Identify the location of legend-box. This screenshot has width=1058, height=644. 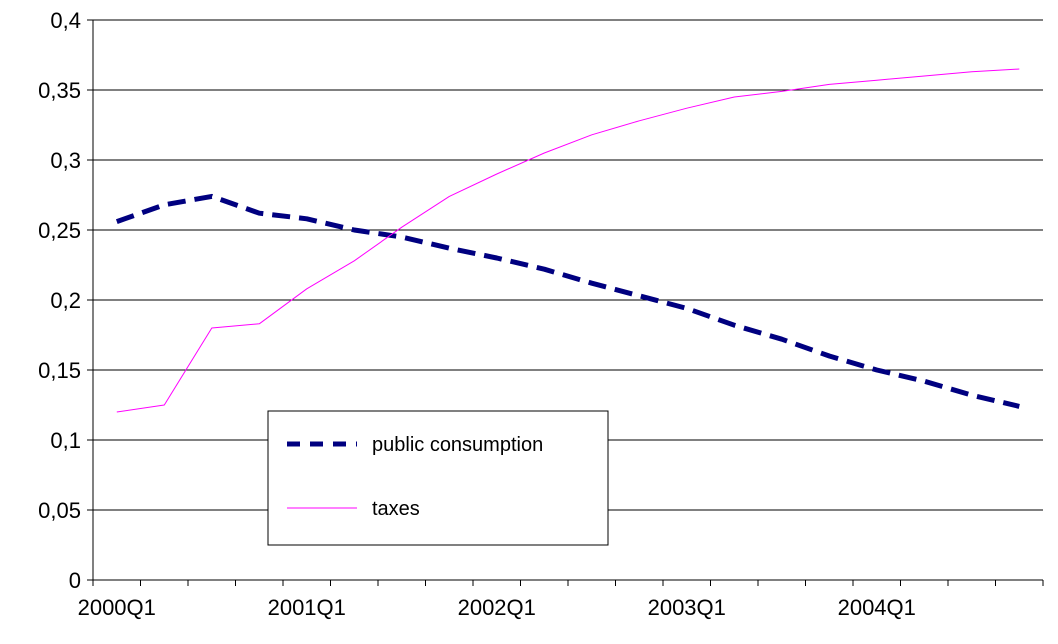
(438, 478).